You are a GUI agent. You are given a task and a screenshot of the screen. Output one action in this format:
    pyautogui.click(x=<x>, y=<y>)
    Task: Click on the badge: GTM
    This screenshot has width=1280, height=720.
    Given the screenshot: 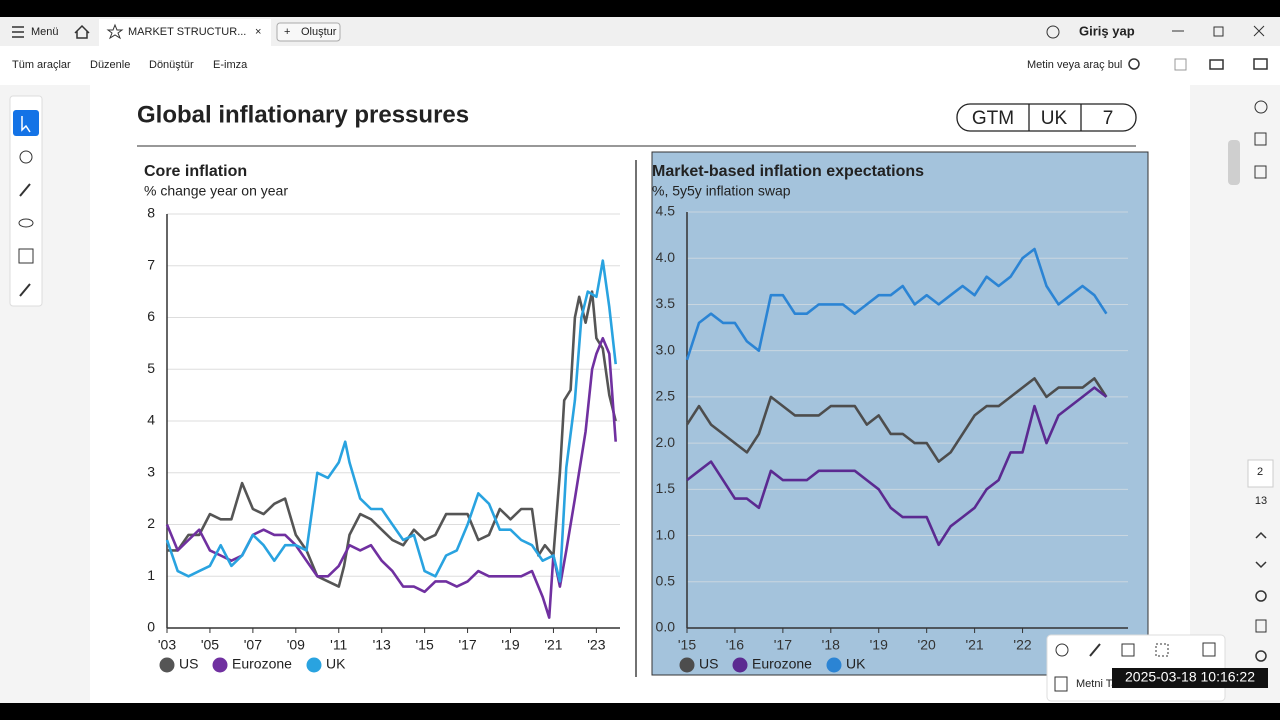 What is the action you would take?
    pyautogui.click(x=993, y=118)
    